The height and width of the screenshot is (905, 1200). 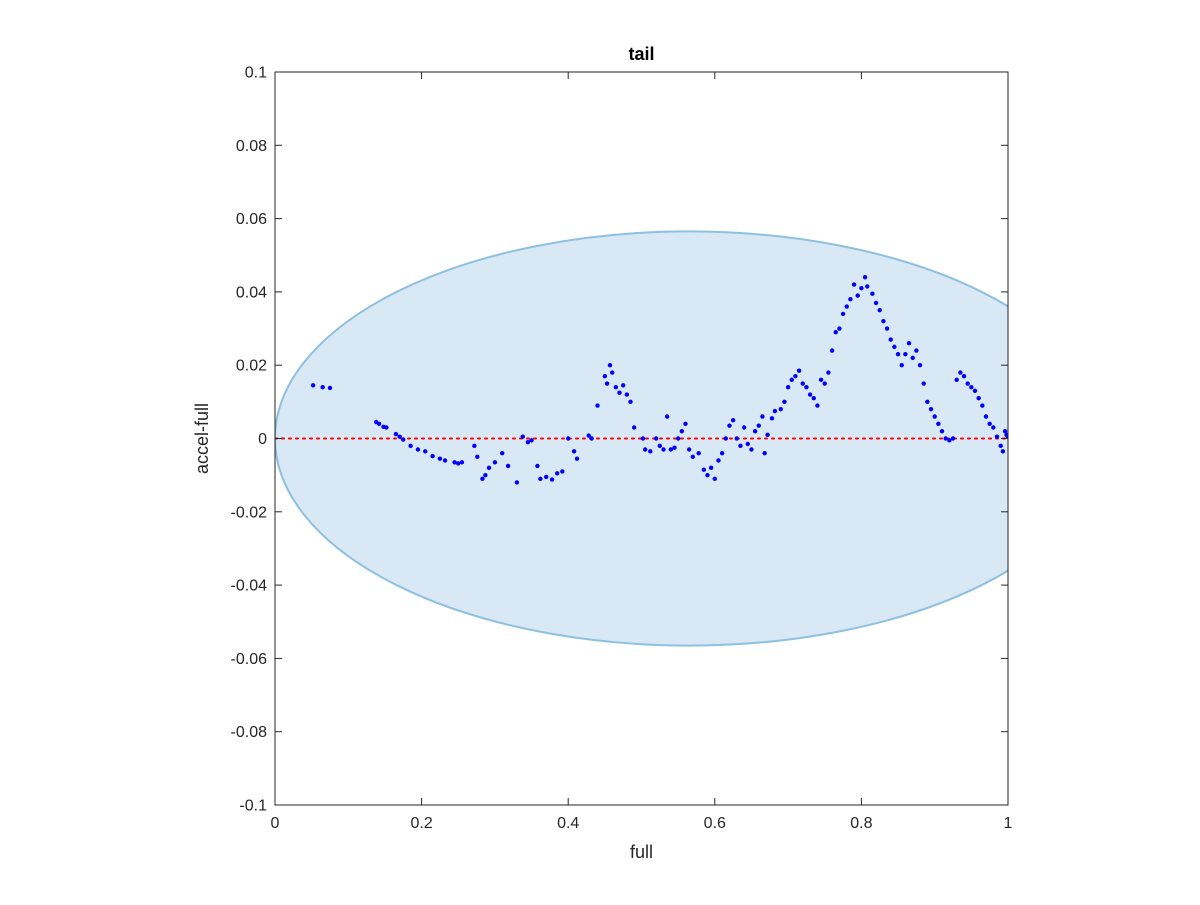 What do you see at coordinates (641, 852) in the screenshot?
I see `x-axis-label: full` at bounding box center [641, 852].